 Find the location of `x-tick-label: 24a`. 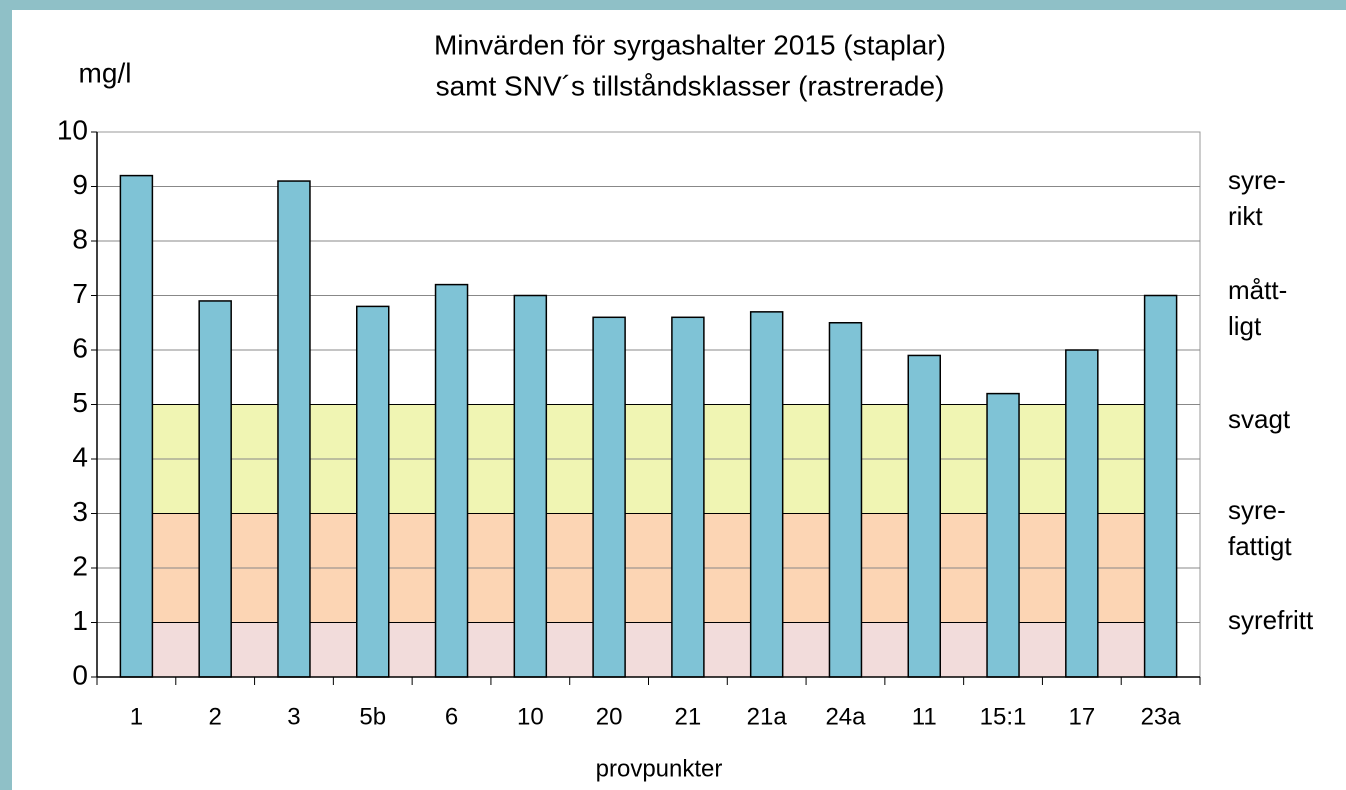

x-tick-label: 24a is located at coordinates (845, 716).